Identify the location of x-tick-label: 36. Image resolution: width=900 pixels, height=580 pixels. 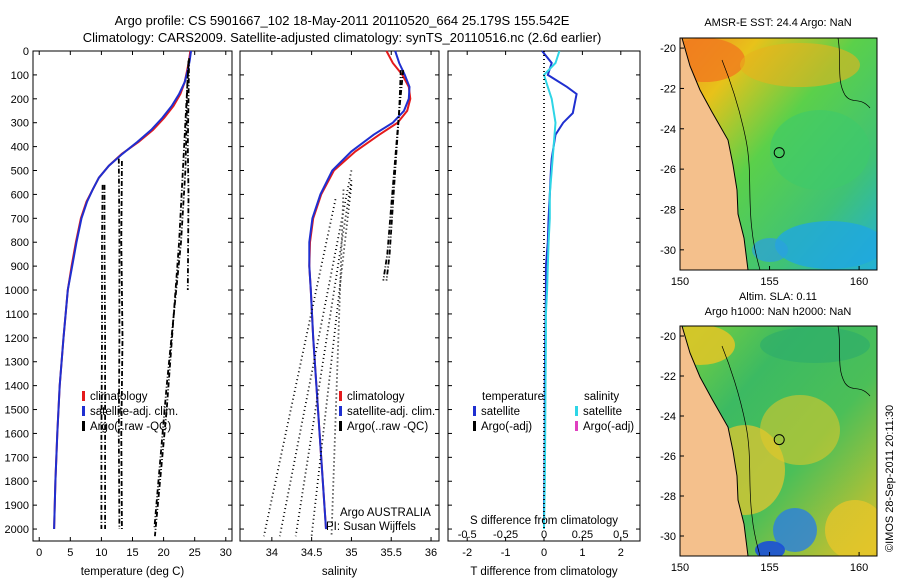
(431, 553).